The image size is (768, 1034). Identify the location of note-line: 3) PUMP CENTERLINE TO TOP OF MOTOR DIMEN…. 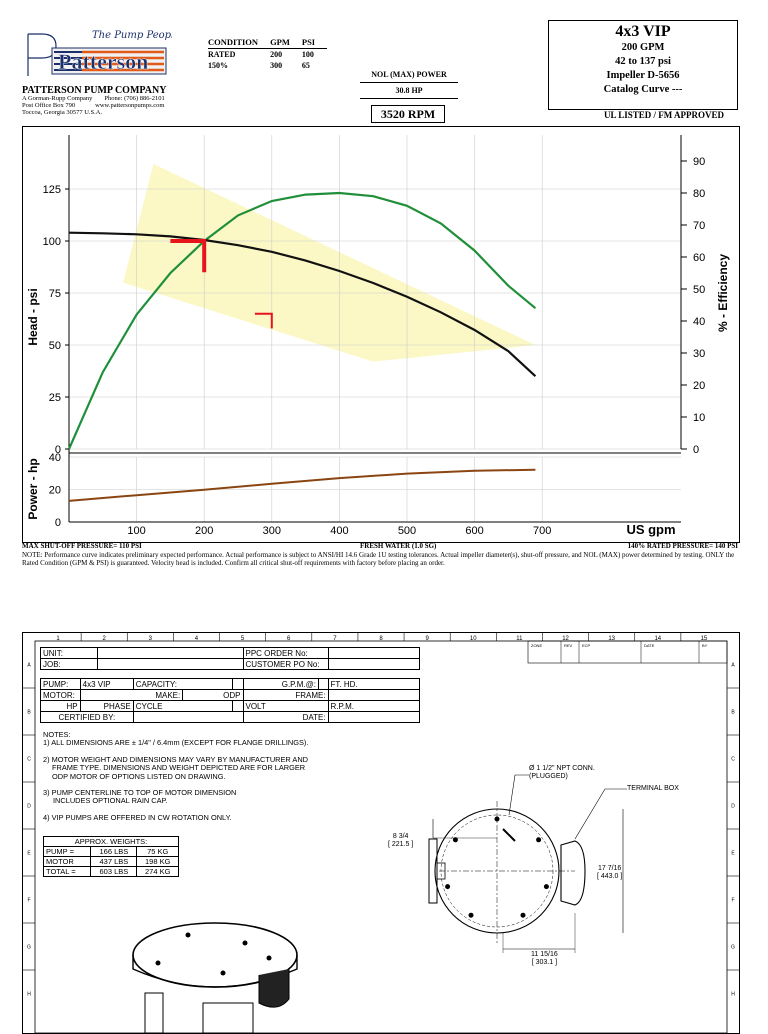
(140, 793).